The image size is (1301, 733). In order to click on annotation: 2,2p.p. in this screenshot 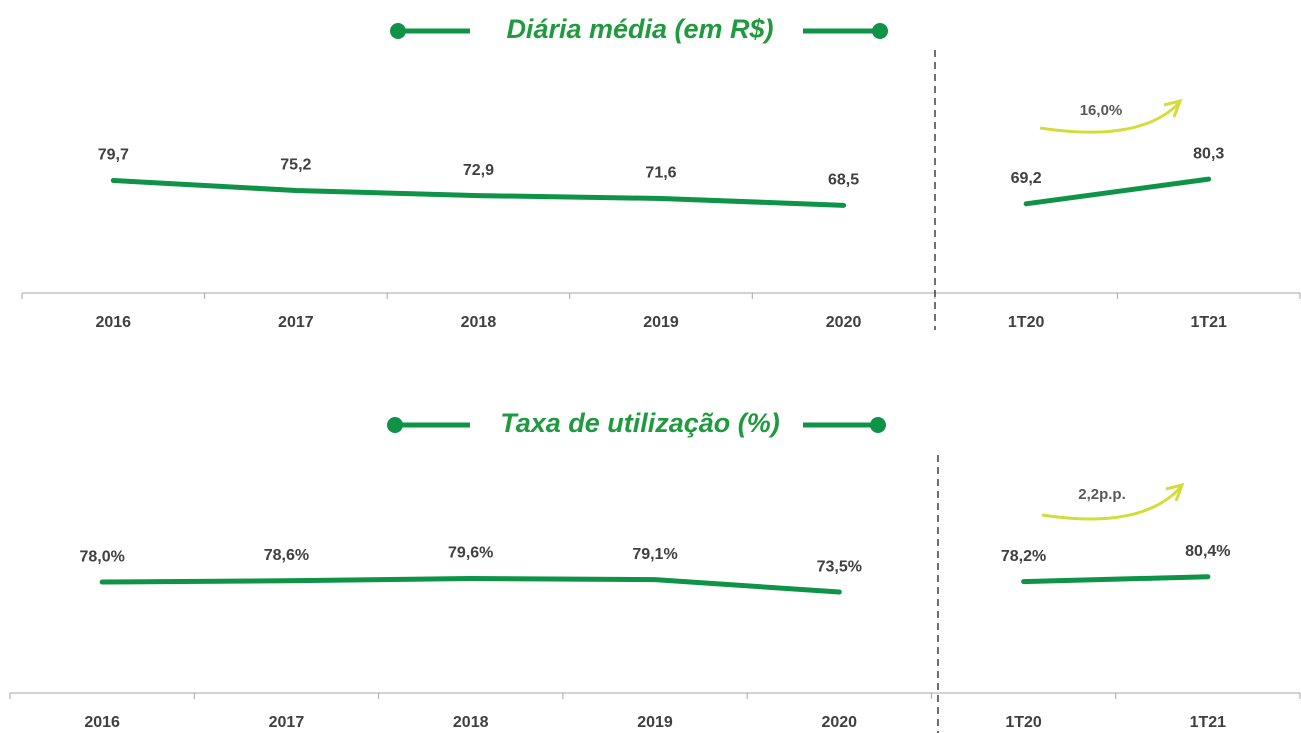, I will do `click(1102, 494)`.